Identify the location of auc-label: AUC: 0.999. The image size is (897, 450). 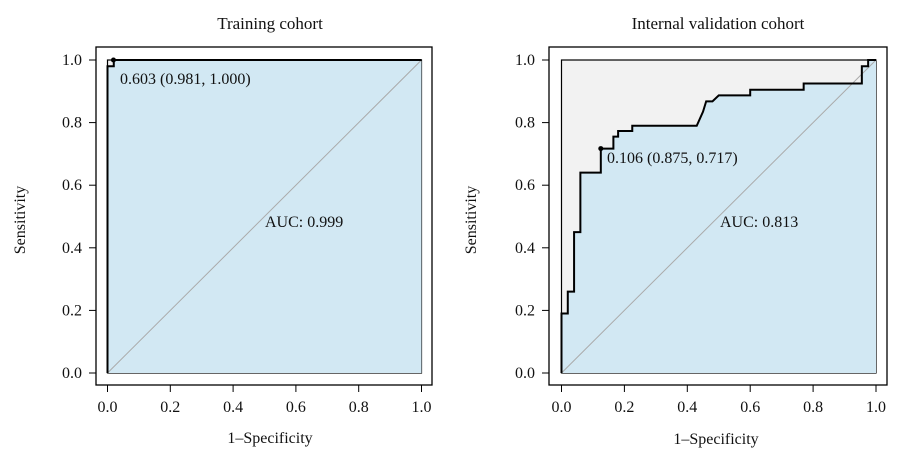
(304, 222).